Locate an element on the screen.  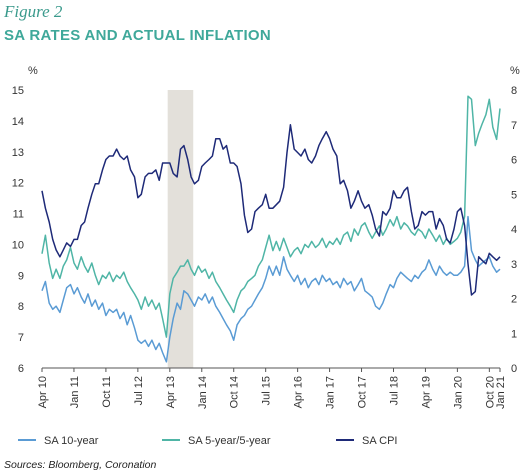
x-tick-label: Jan 14 is located at coordinates (203, 392).